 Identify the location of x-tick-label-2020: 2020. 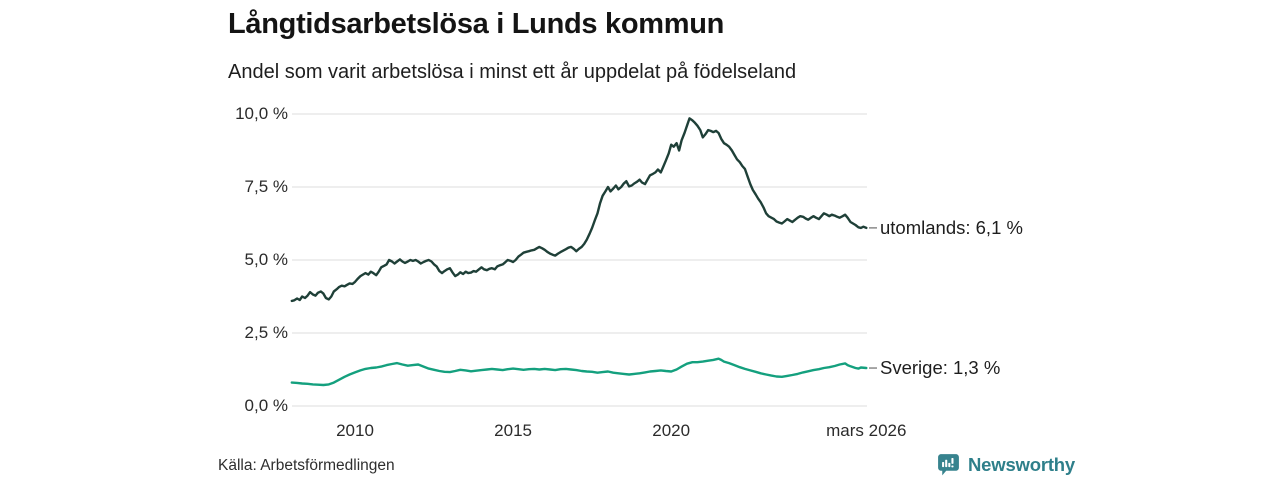
(671, 430).